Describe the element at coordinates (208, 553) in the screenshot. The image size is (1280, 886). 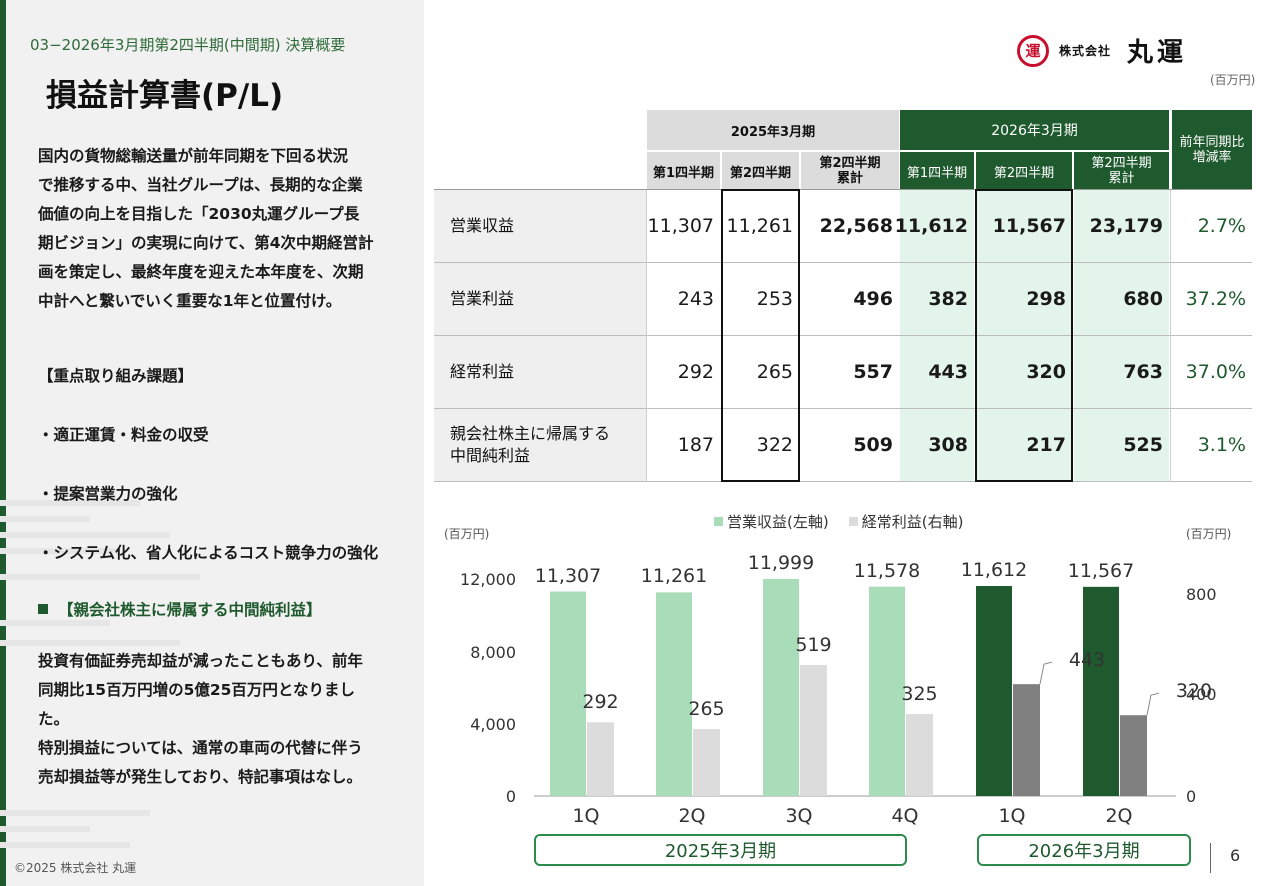
I see `focus-item: ・システム化、省人化によるコスト競争力の強化` at that location.